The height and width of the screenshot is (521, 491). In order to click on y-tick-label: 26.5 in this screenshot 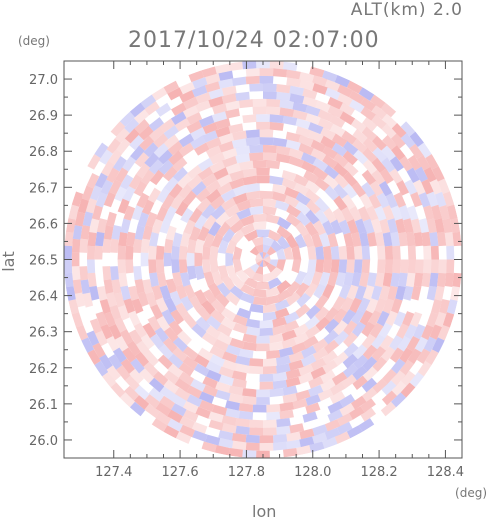, I will do `click(43, 261)`.